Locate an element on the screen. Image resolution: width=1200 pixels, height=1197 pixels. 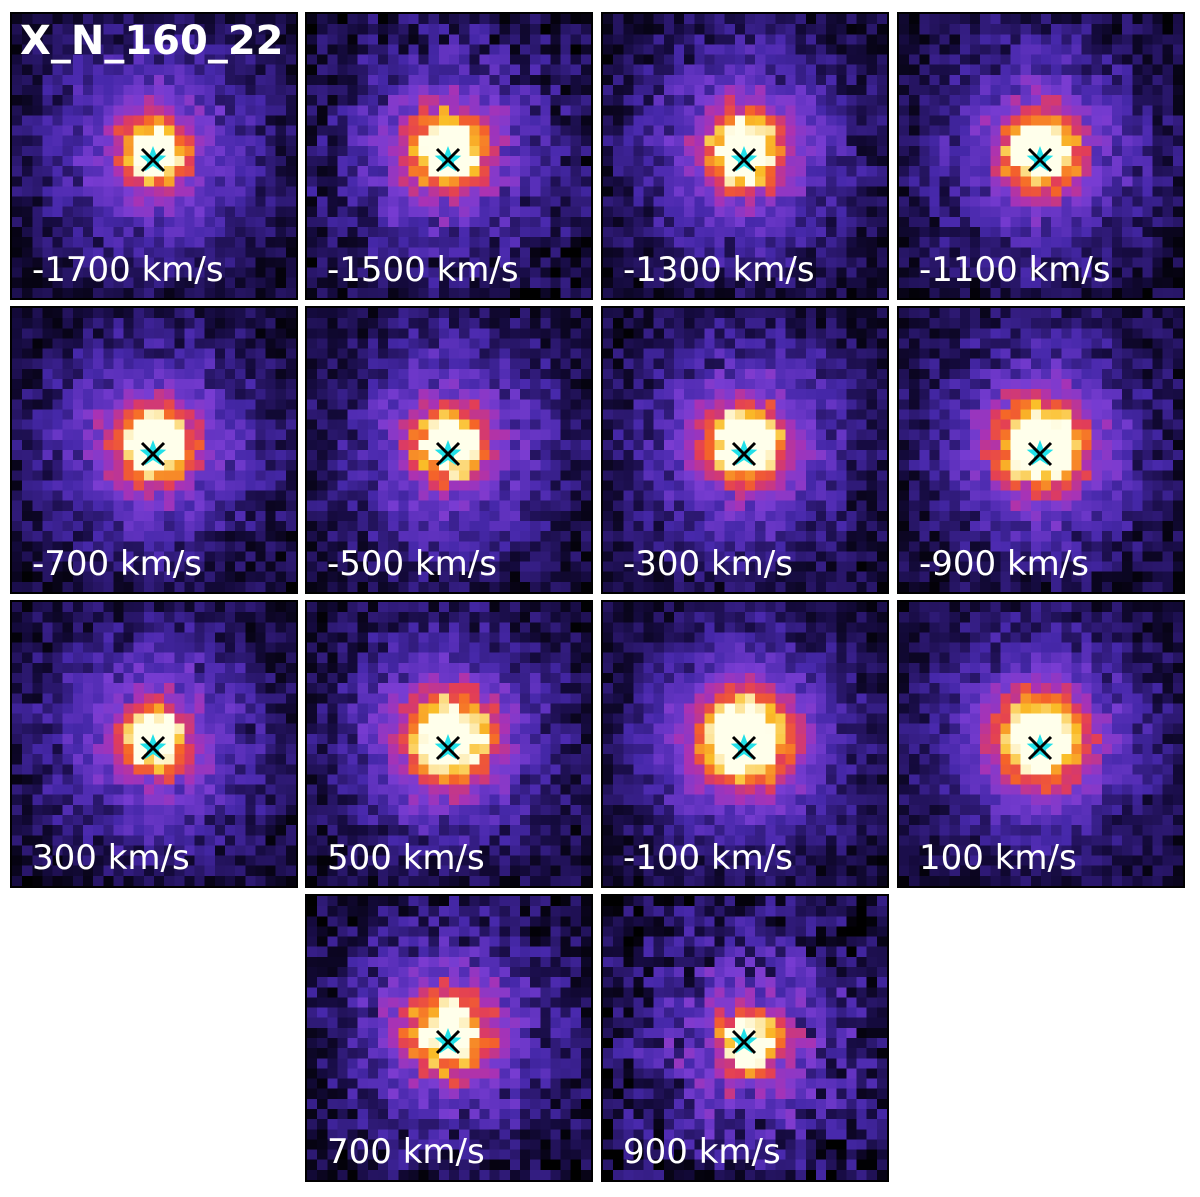
channel-panel-9: 300 km/s is located at coordinates (154, 744).